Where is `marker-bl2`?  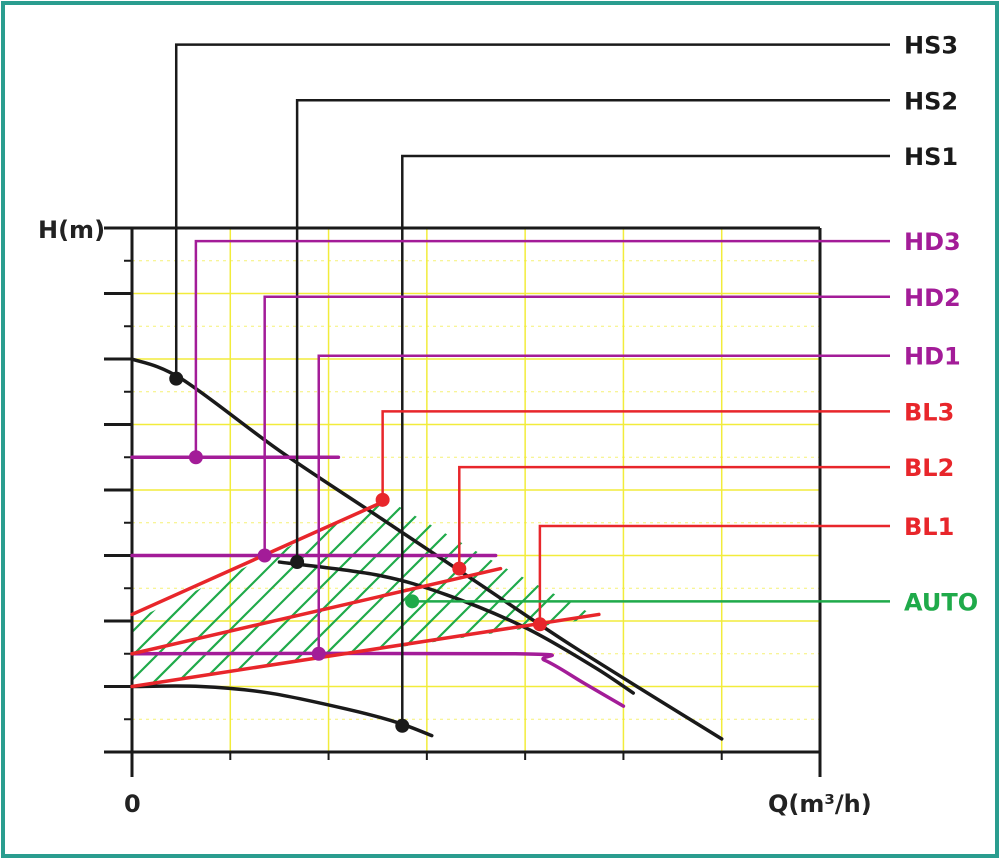
marker-bl2 is located at coordinates (459, 568).